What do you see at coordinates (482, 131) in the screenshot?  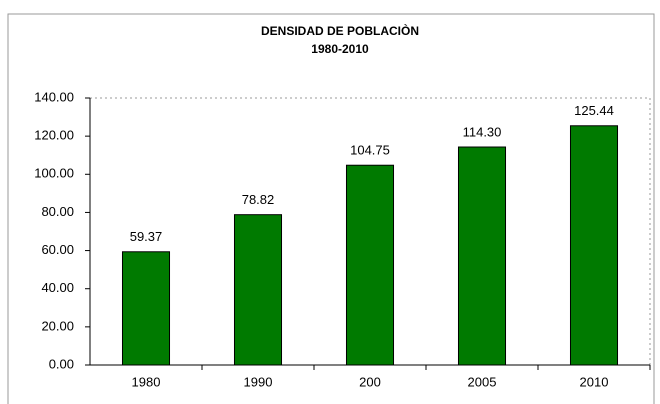 I see `value-label: 114.30` at bounding box center [482, 131].